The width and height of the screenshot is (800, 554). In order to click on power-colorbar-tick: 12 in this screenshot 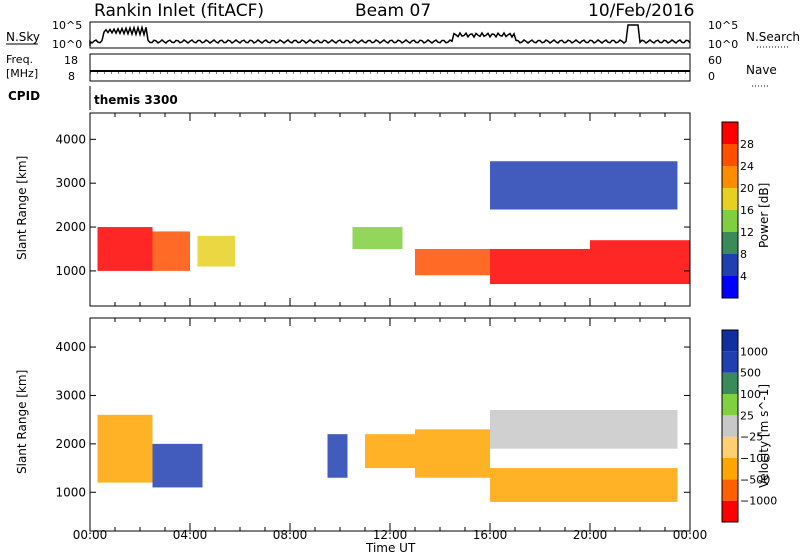, I will do `click(747, 232)`.